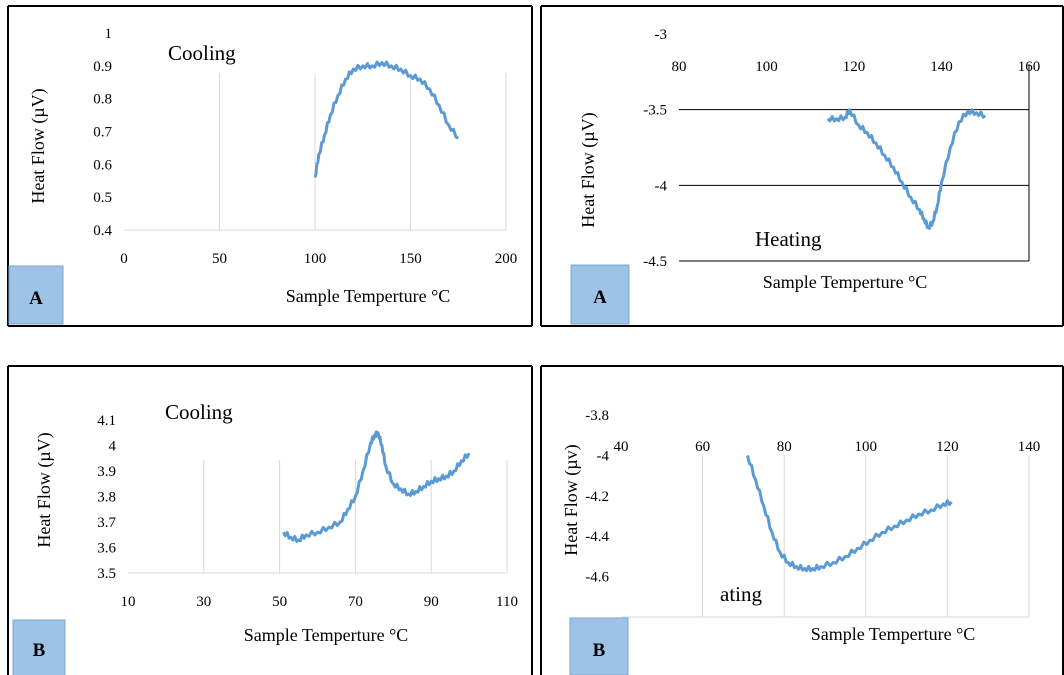 This screenshot has height=675, width=1064. I want to click on y-tick-label: 4, so click(113, 447).